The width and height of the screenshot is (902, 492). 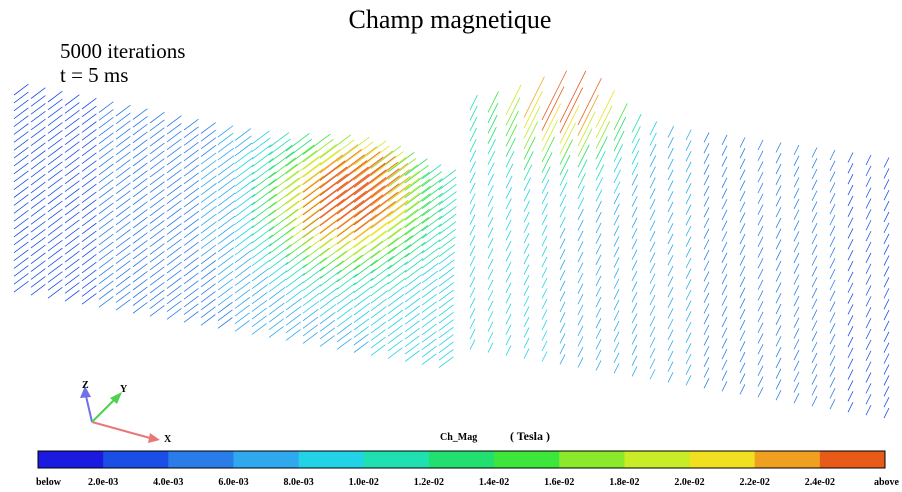 What do you see at coordinates (298, 482) in the screenshot?
I see `colorbar-tick-label: 8.0e-03` at bounding box center [298, 482].